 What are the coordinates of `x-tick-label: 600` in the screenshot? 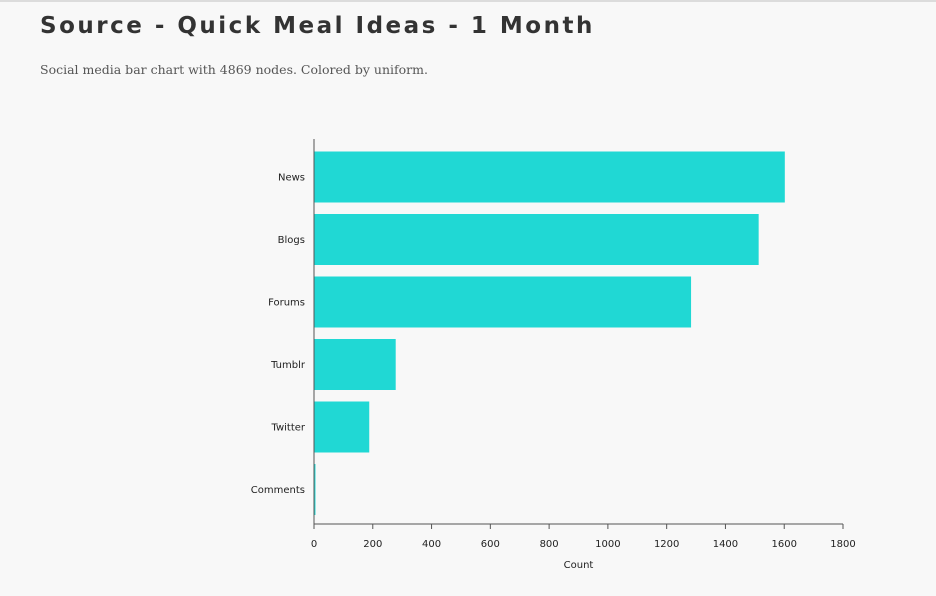 It's located at (490, 544).